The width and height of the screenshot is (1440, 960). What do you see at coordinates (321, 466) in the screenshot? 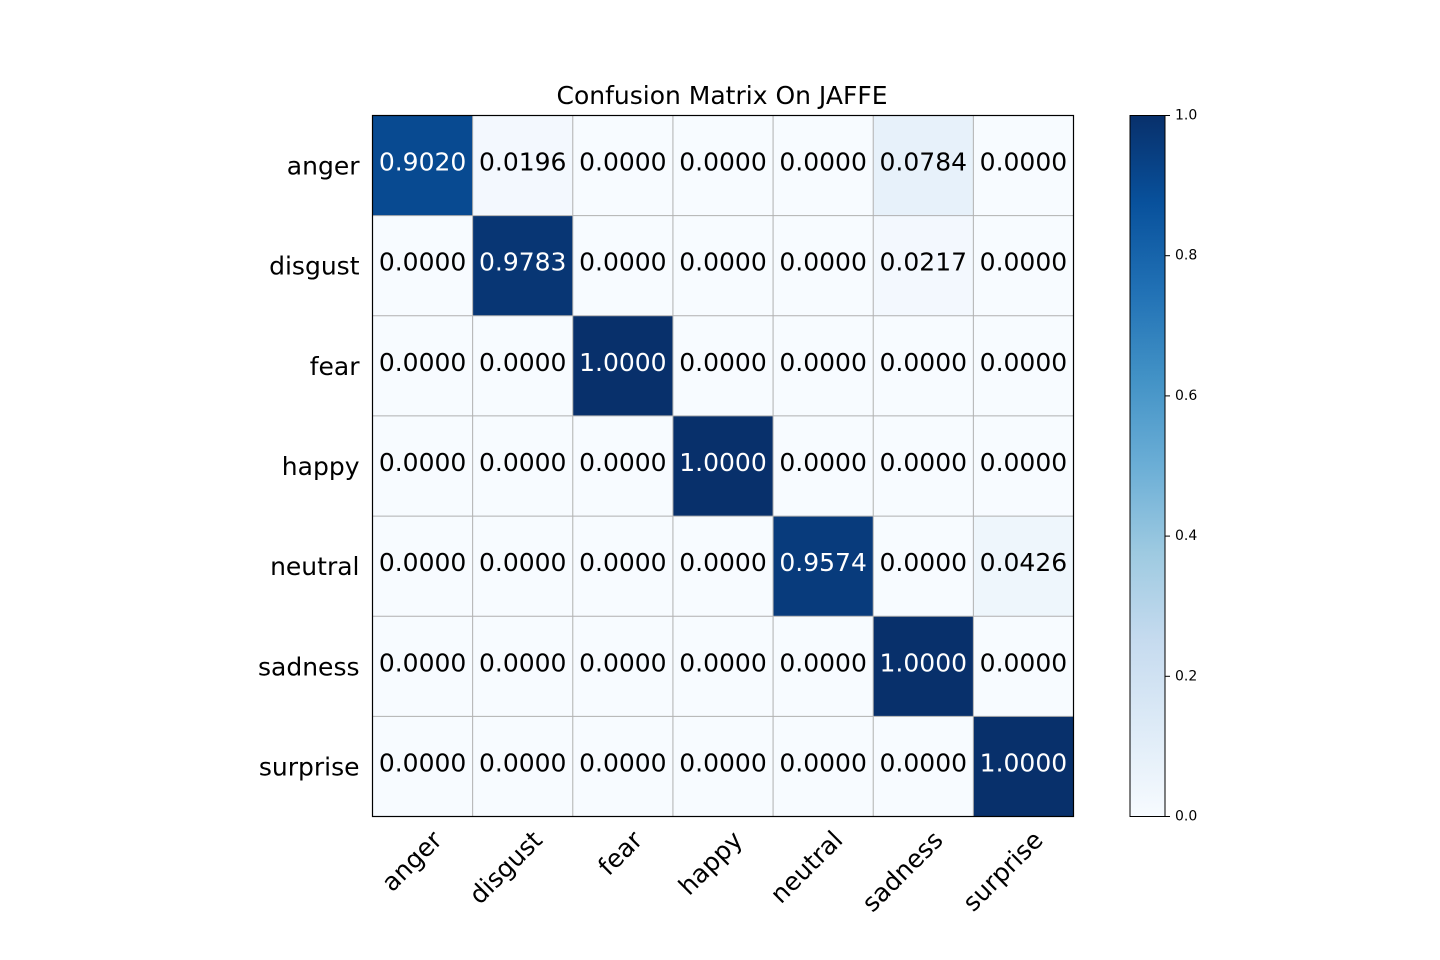
I see `y-tick-label: happy` at bounding box center [321, 466].